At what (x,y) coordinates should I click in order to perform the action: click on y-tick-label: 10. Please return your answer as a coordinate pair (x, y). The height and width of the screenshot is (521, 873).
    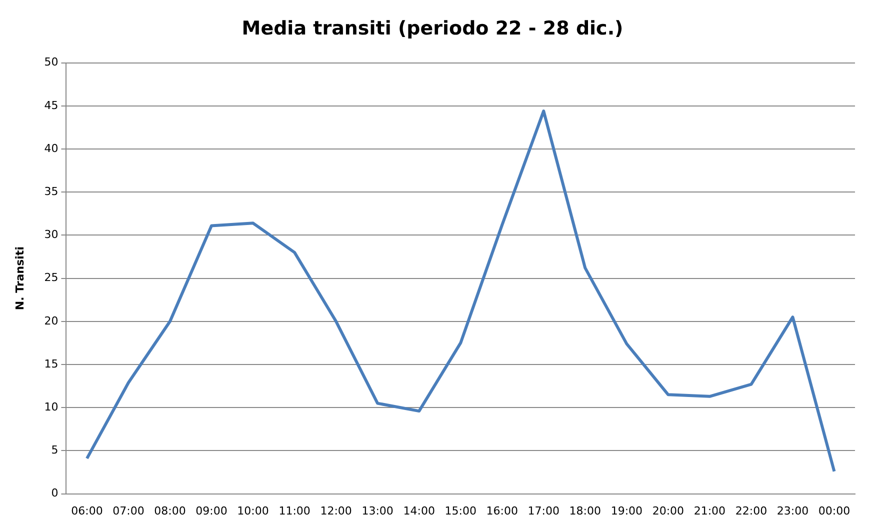
    Looking at the image, I should click on (51, 407).